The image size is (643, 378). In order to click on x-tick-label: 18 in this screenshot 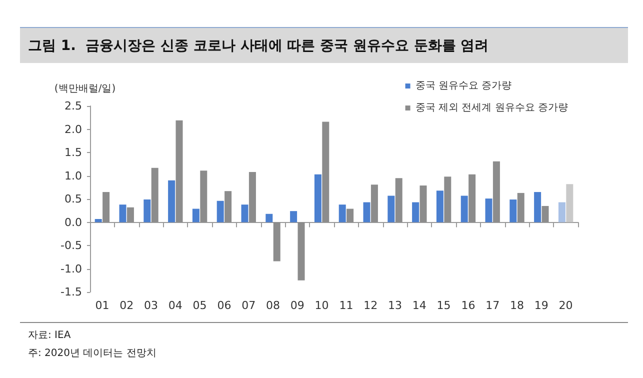, I will do `click(517, 305)`.